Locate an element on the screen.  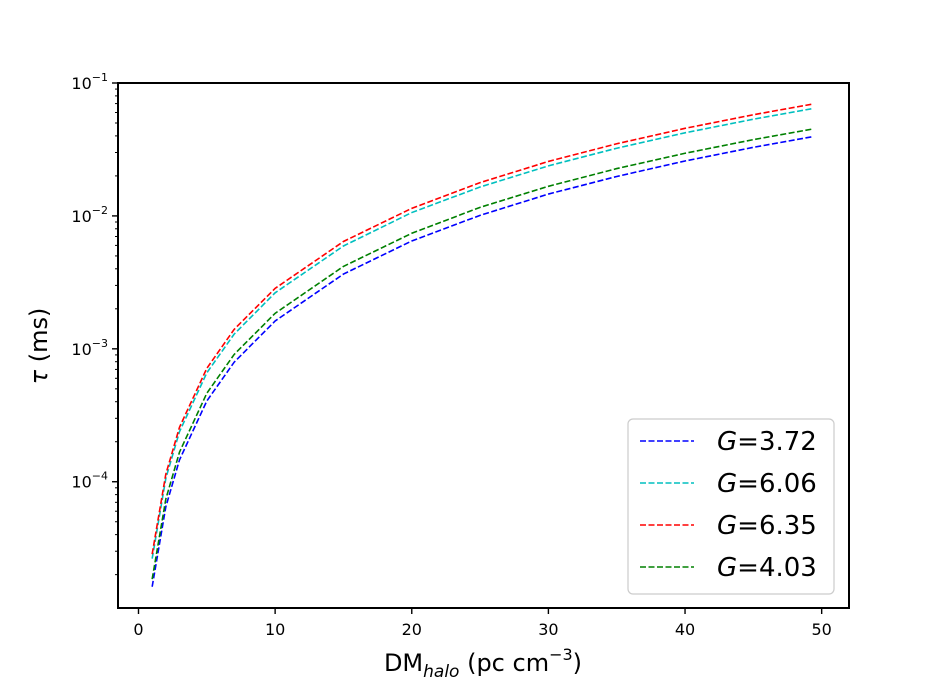
x-tick-label-0: 0 is located at coordinates (138, 629).